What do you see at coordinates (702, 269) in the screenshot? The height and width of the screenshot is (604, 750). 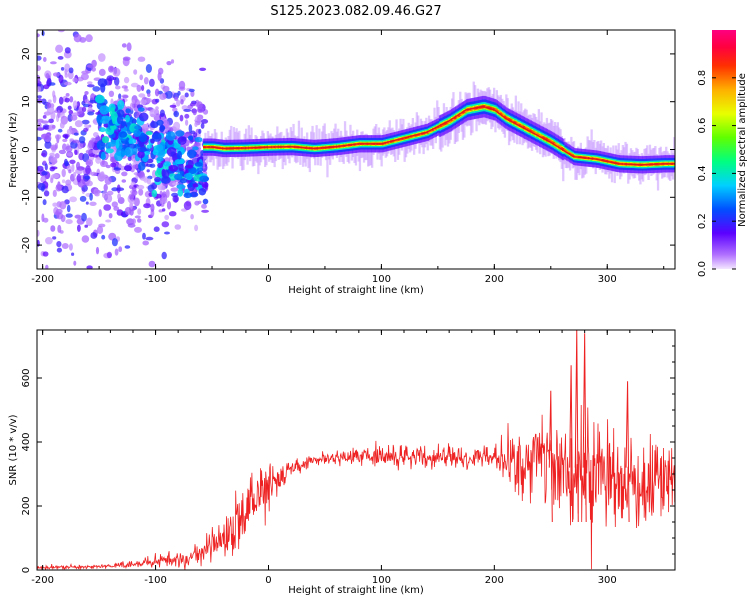 I see `colorbar-tick-label: 0.0` at bounding box center [702, 269].